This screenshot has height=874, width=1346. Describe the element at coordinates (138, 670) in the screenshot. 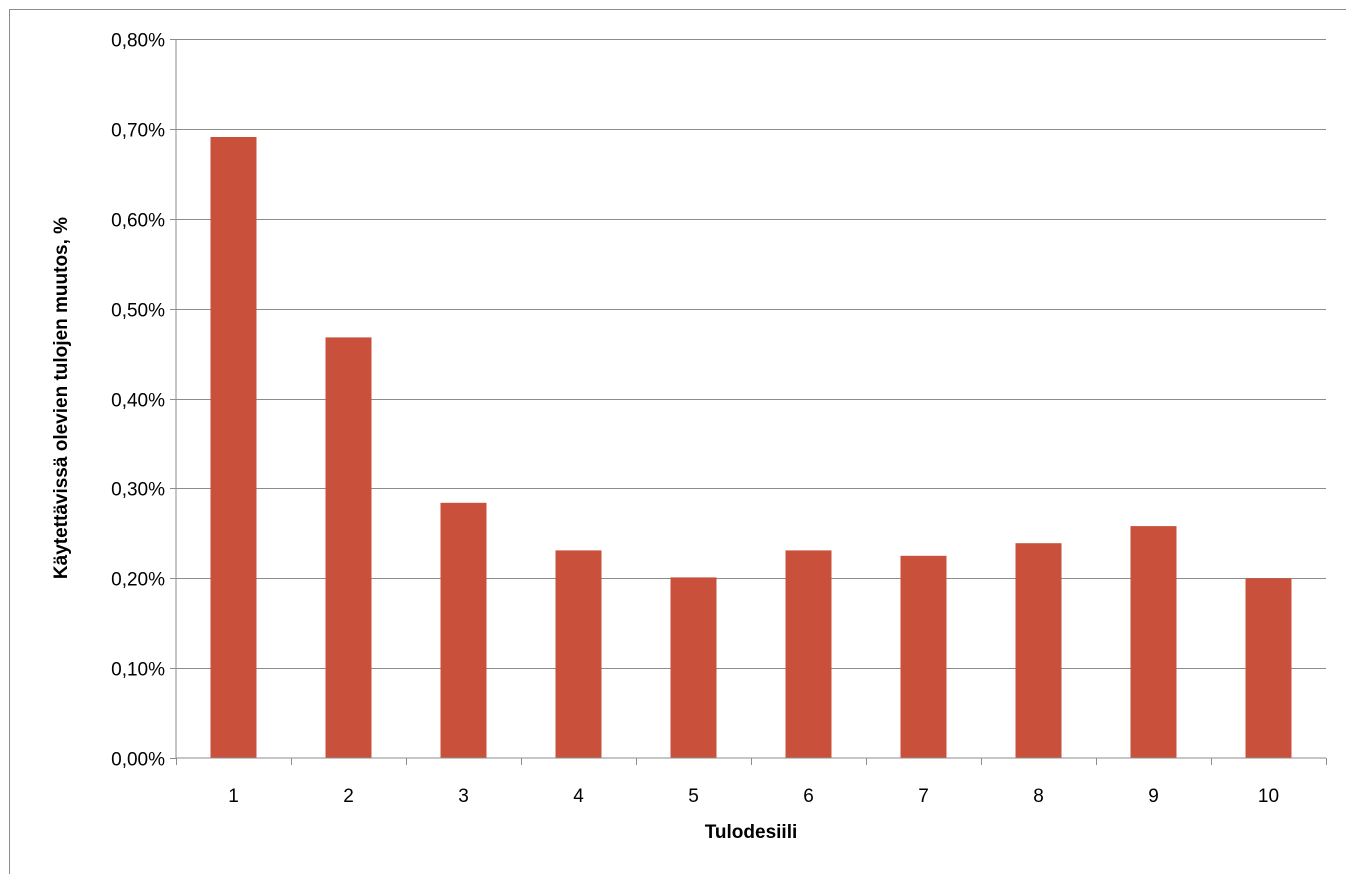

I see `y-tick-label: 0,10%` at that location.